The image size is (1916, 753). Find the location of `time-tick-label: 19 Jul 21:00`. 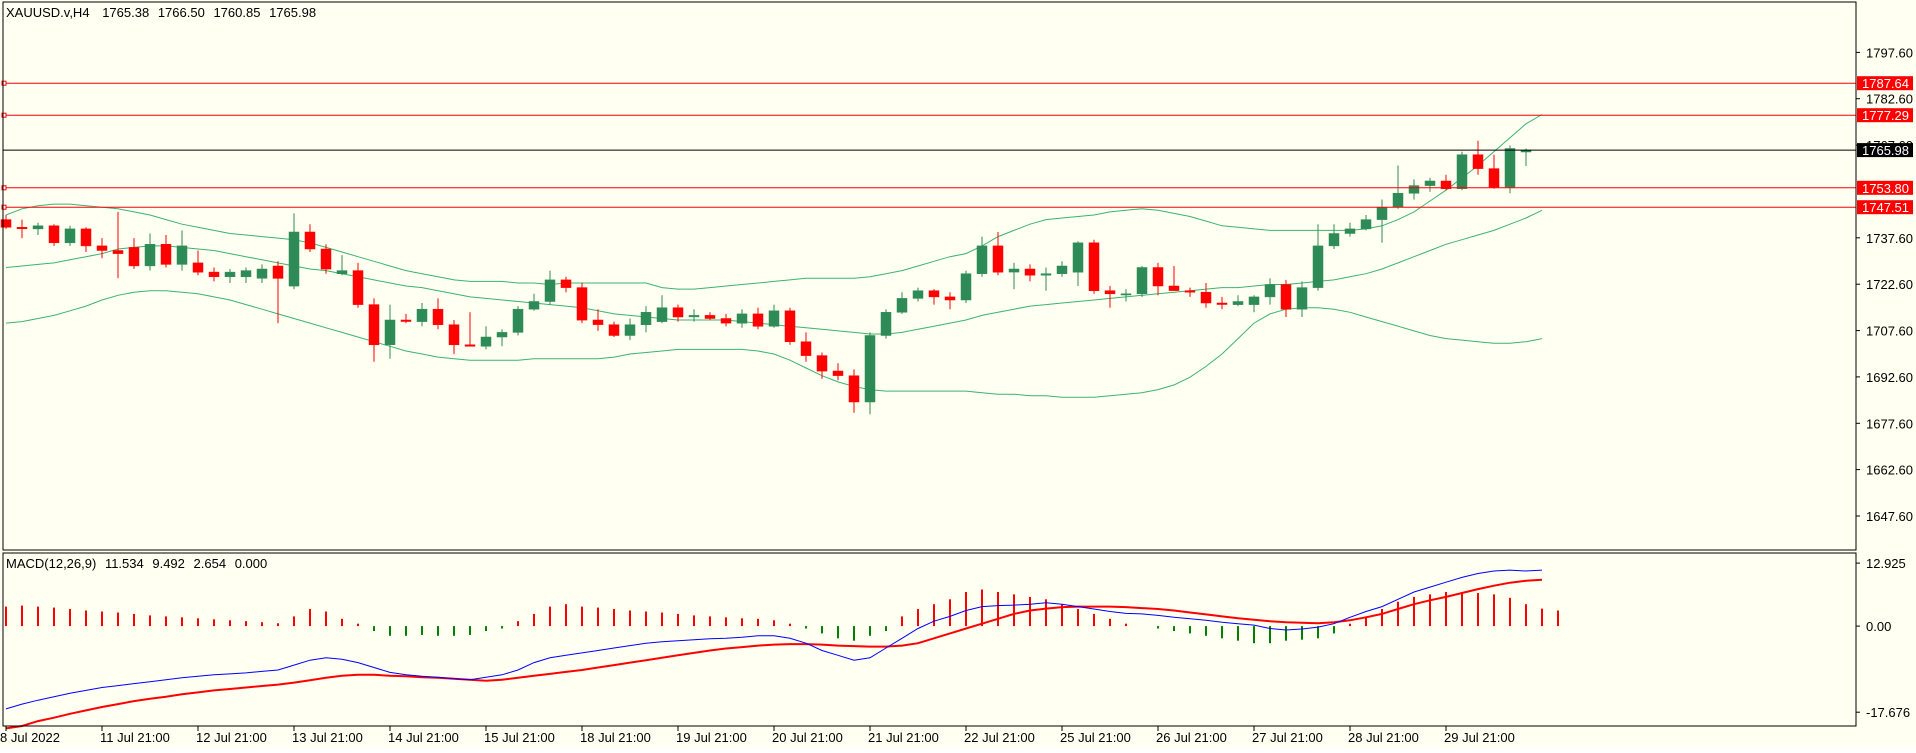

time-tick-label: 19 Jul 21:00 is located at coordinates (711, 737).